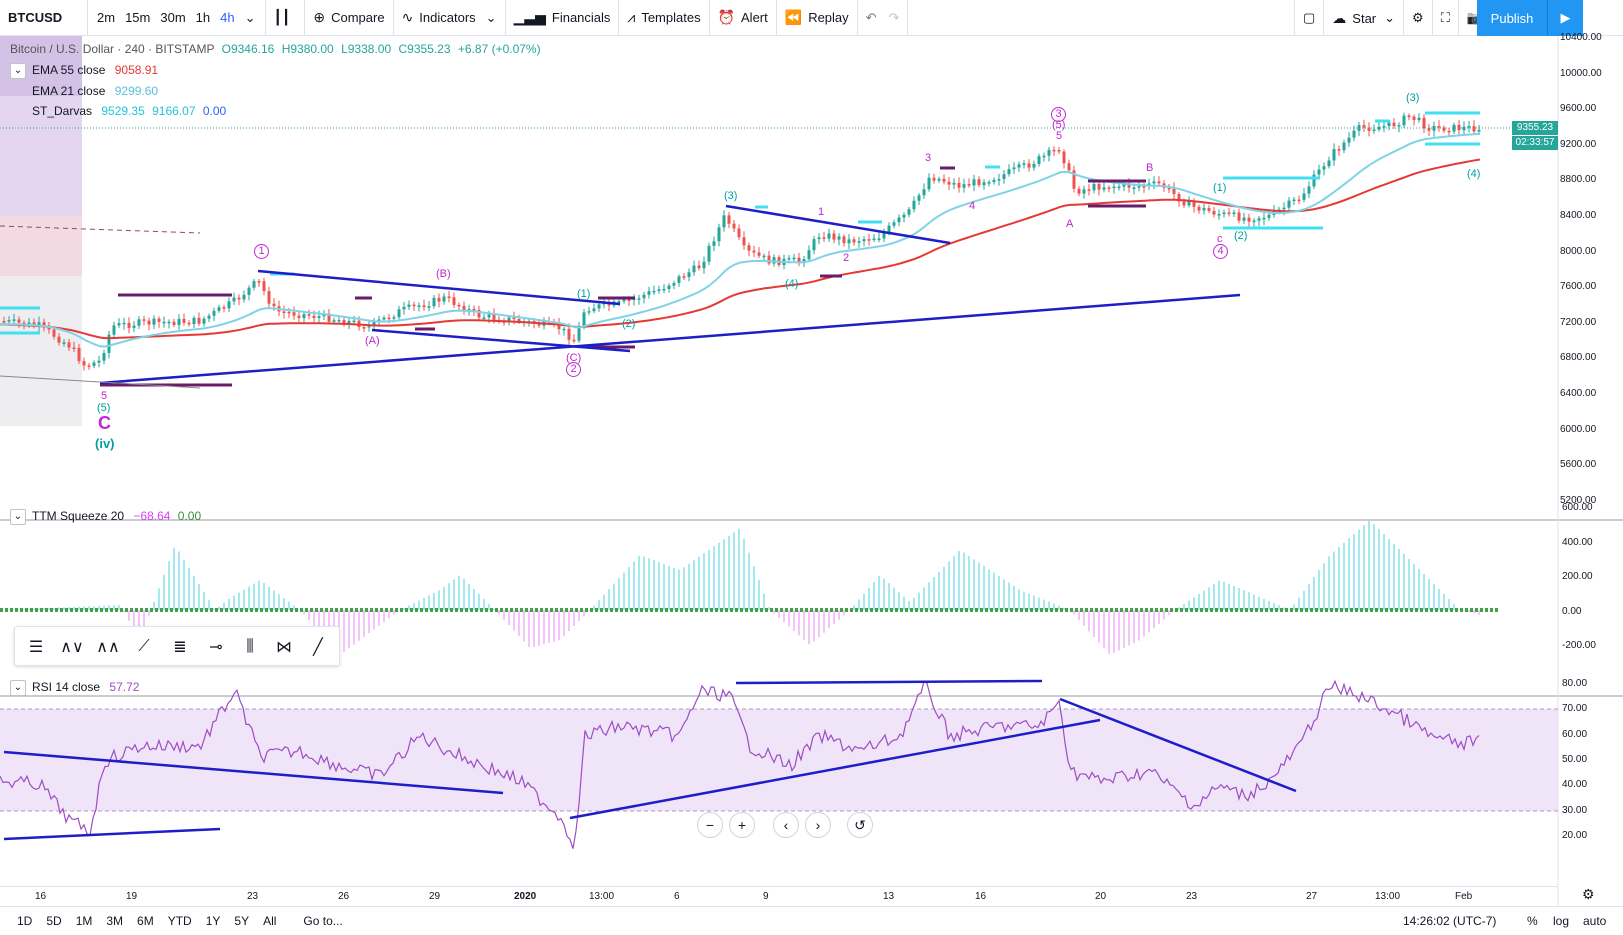 The image size is (1623, 935). What do you see at coordinates (786, 825) in the screenshot?
I see `scroll-left-icon: ‹` at bounding box center [786, 825].